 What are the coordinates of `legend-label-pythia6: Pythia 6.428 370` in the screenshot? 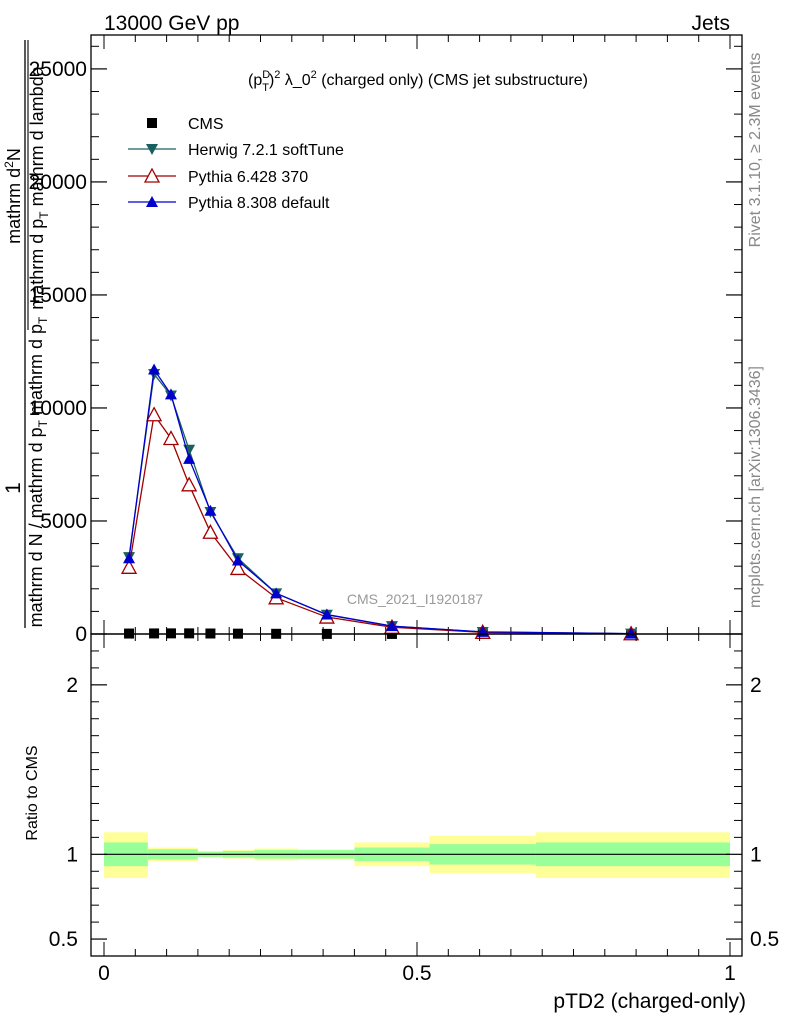 It's located at (248, 177).